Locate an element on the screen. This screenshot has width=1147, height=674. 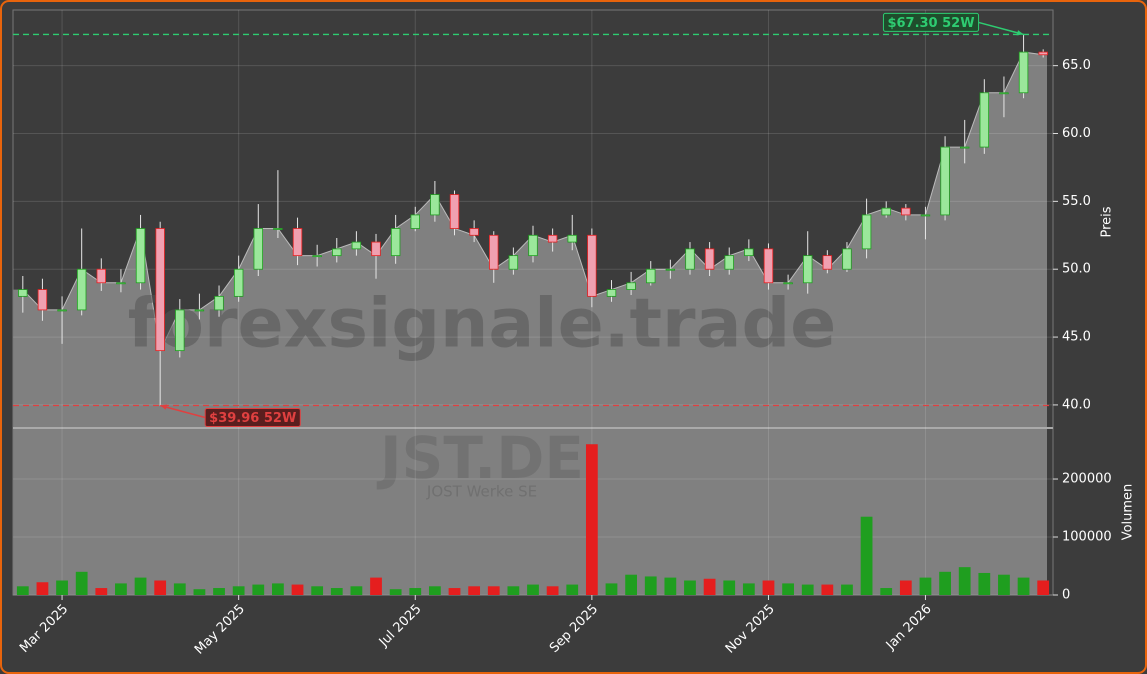
y-tick-label: 65.0 is located at coordinates (1076, 65).